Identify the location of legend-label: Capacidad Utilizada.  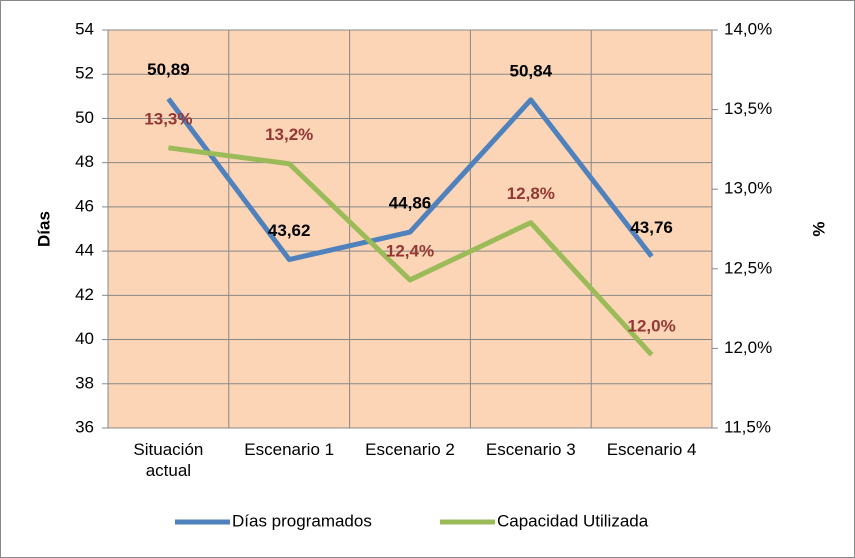
(573, 520).